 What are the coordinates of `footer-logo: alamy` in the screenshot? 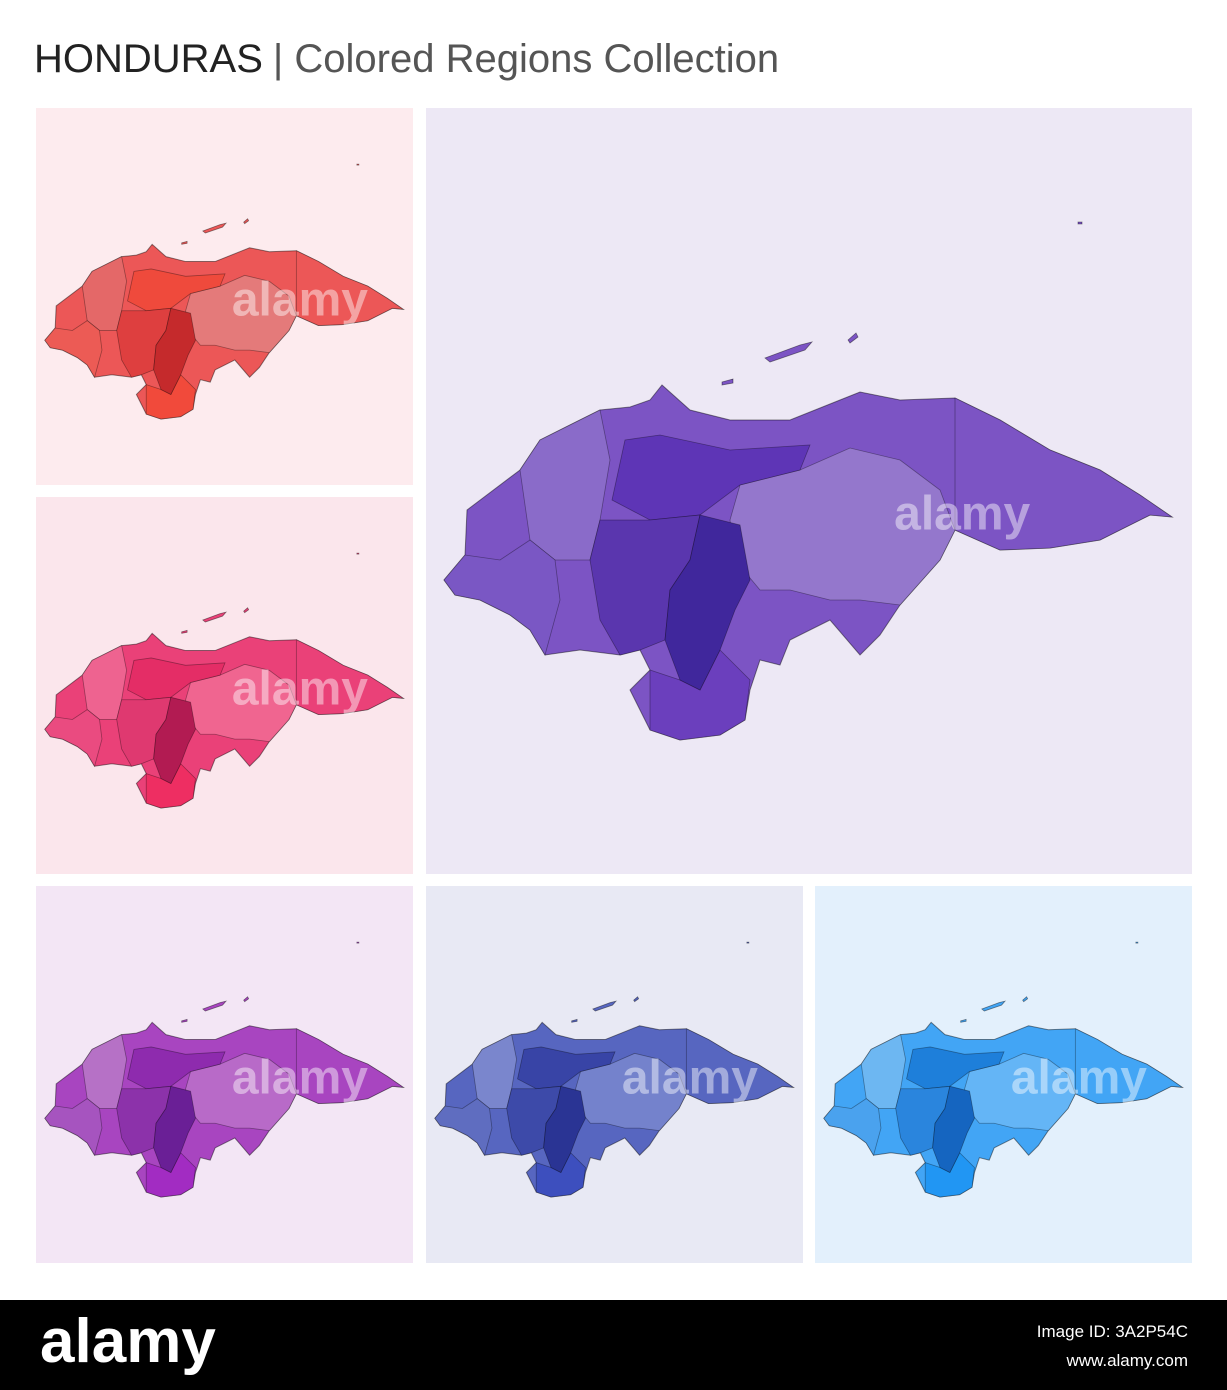 It's located at (128, 1341).